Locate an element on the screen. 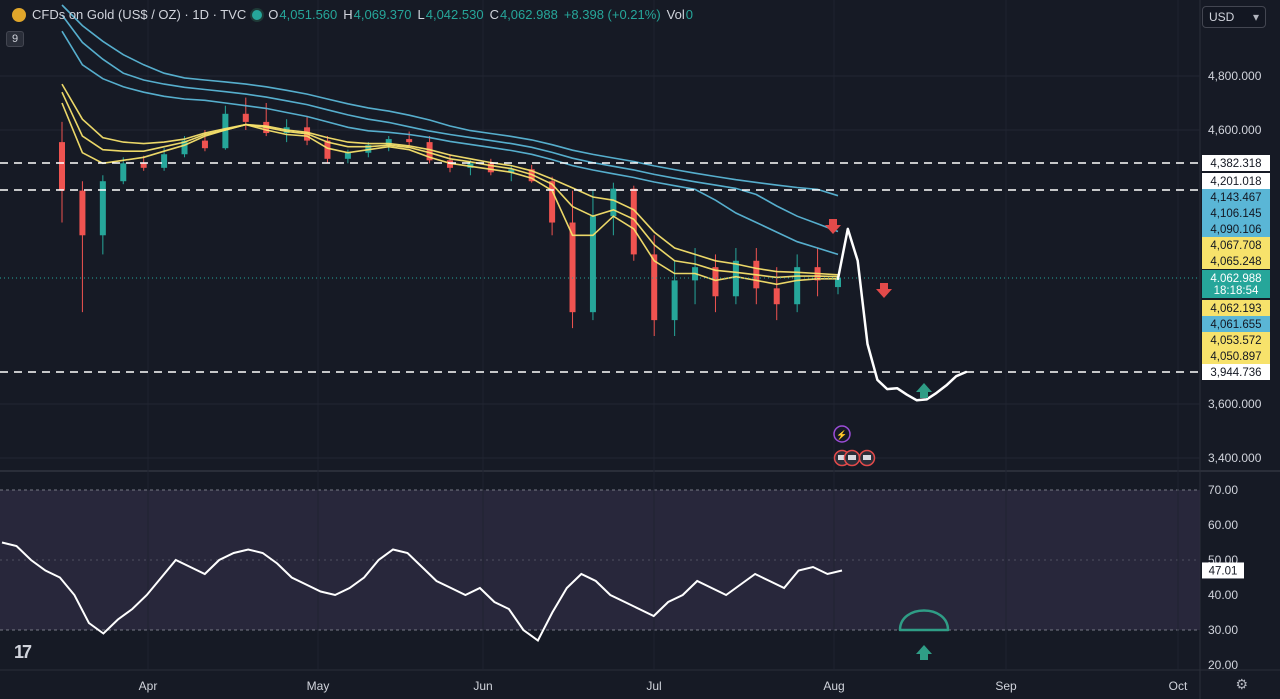 The height and width of the screenshot is (699, 1280). event-lightning-glyph: ⚡ is located at coordinates (841, 435).